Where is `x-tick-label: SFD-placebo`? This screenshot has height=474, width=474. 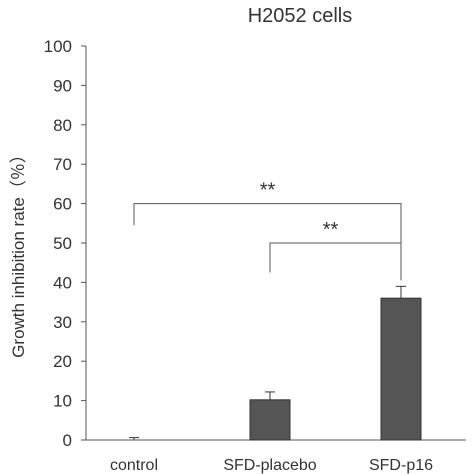
x-tick-label: SFD-placebo is located at coordinates (269, 465).